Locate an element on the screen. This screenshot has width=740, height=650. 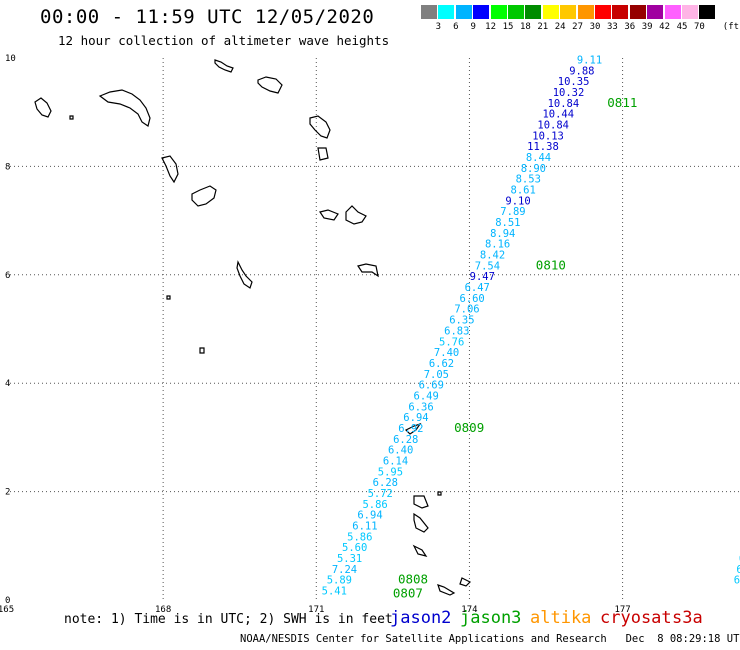
wave-height-value: 5.89 is located at coordinates (339, 581).